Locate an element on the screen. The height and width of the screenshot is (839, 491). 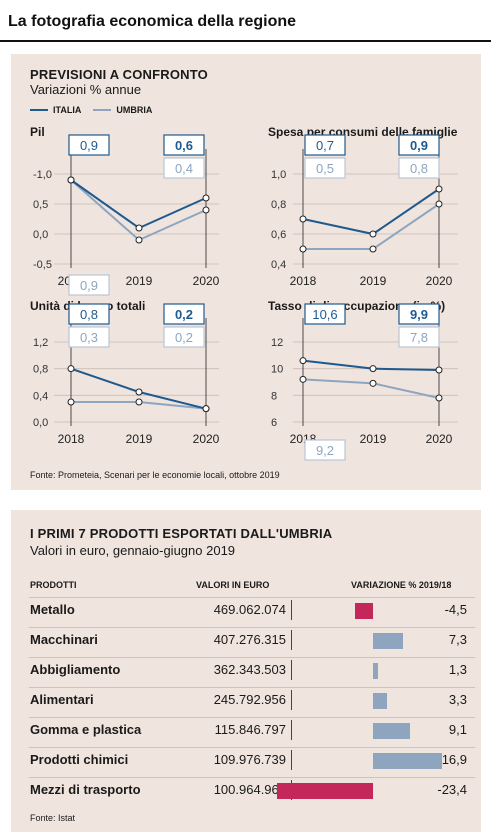
y-tick-label: 6 is located at coordinates (274, 423).